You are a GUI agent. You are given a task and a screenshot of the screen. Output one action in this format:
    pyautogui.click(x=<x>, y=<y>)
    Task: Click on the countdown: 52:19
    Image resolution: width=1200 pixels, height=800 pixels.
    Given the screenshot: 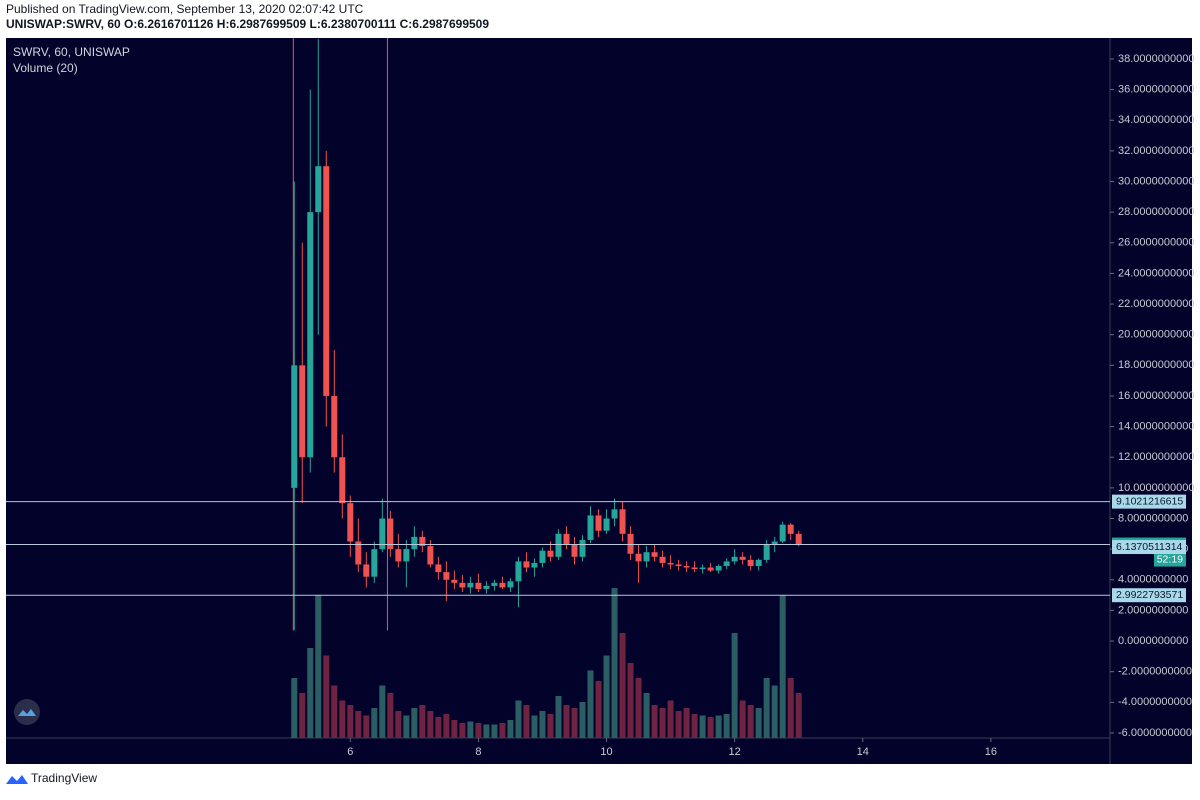 What is the action you would take?
    pyautogui.click(x=1170, y=559)
    